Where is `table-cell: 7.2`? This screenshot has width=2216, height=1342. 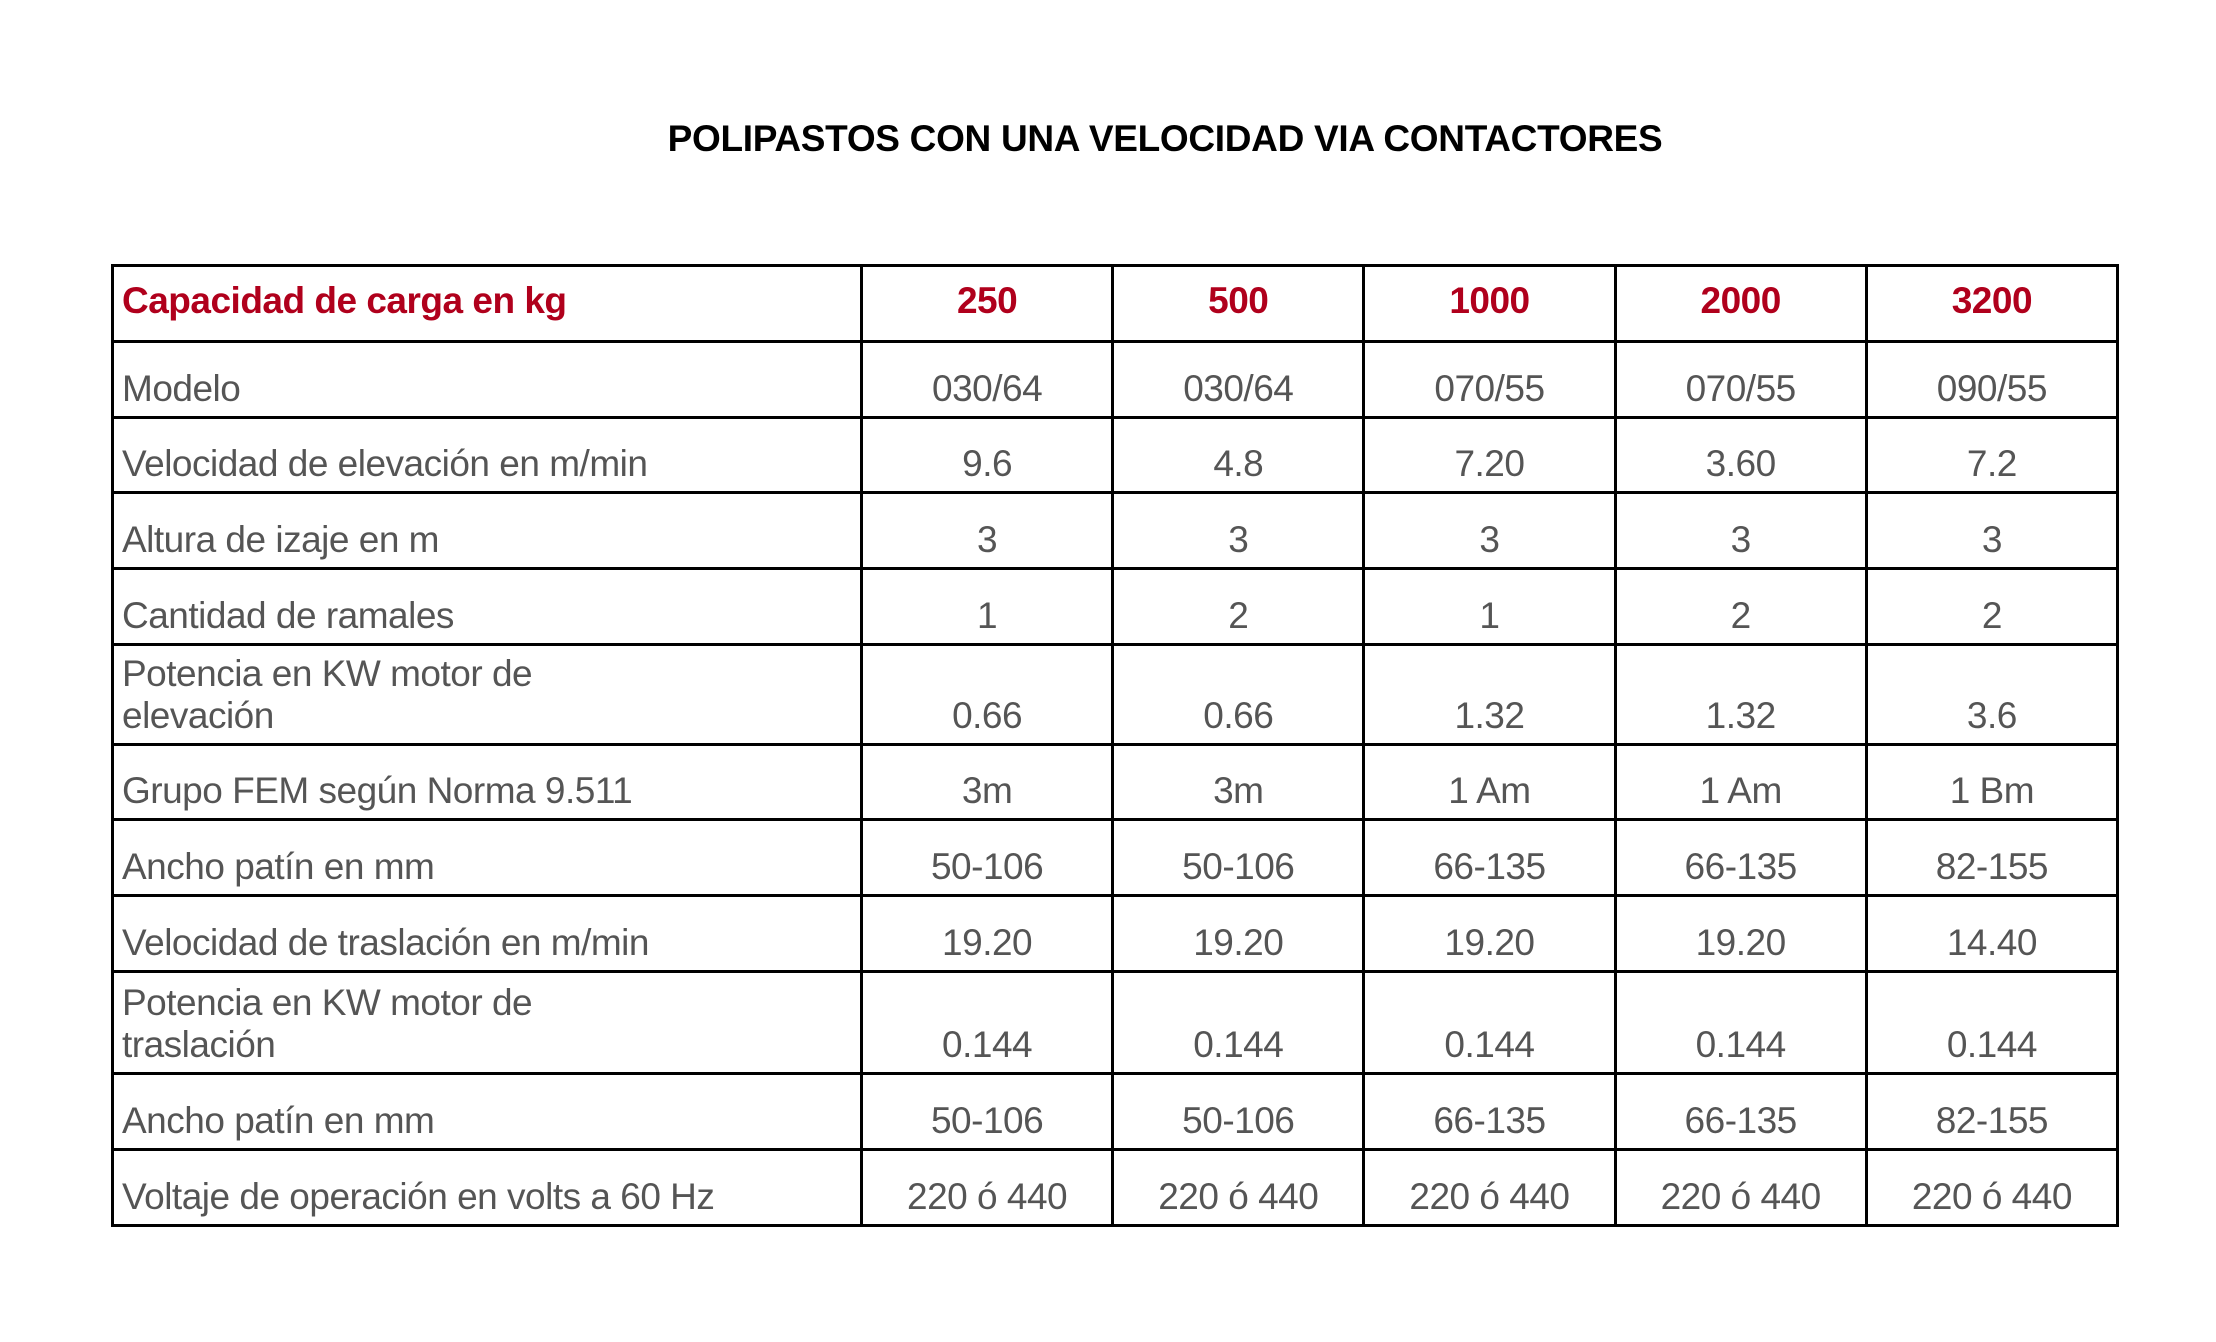 table-cell: 7.2 is located at coordinates (1992, 455).